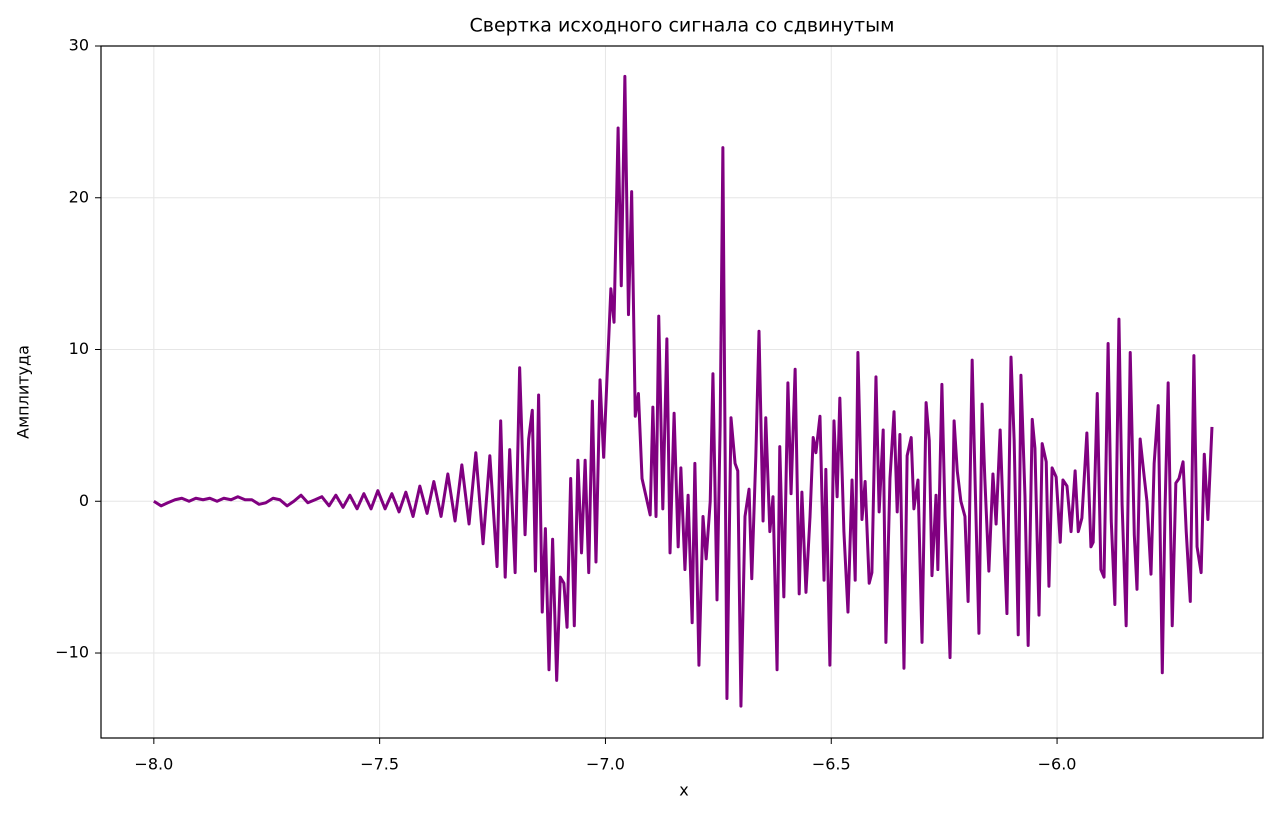 This screenshot has height=817, width=1279. I want to click on y-tick-label: 10, so click(79, 348).